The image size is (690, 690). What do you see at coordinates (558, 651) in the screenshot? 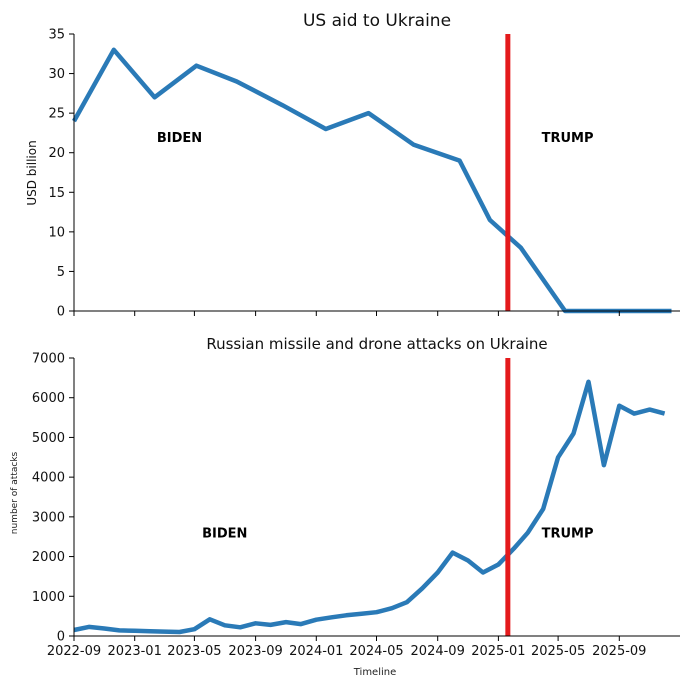
I see `x-tick-label: 2025-05` at bounding box center [558, 651].